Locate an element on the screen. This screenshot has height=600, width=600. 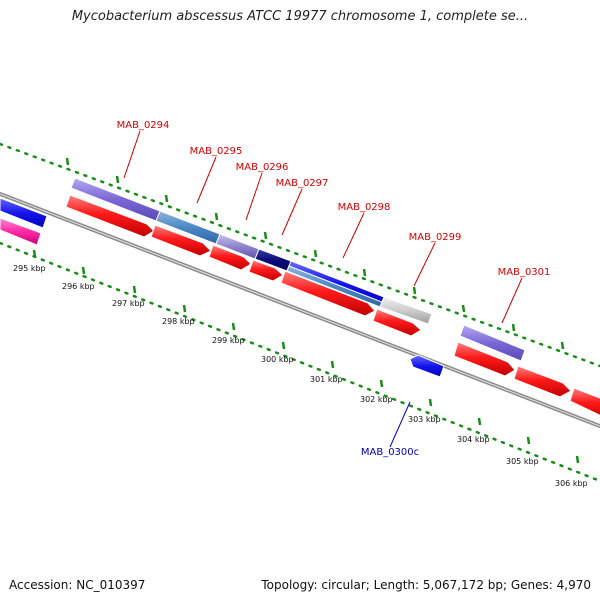
scale-label: 301 kbp is located at coordinates (326, 379).